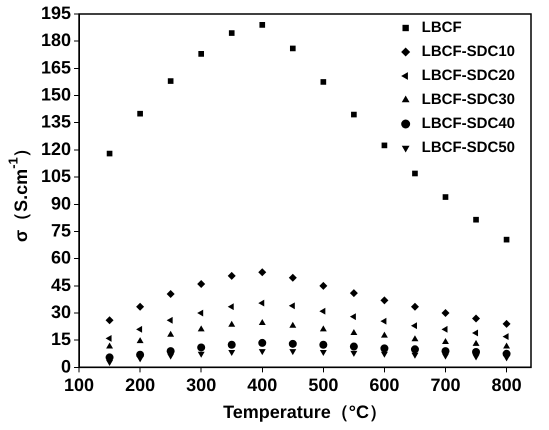  I want to click on legend-label: LBCF, so click(442, 27).